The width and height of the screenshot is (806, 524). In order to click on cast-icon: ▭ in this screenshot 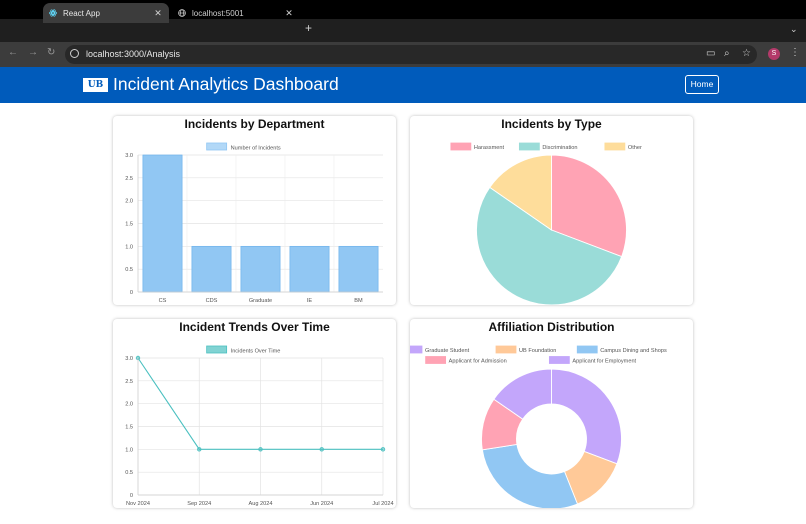, I will do `click(711, 53)`.